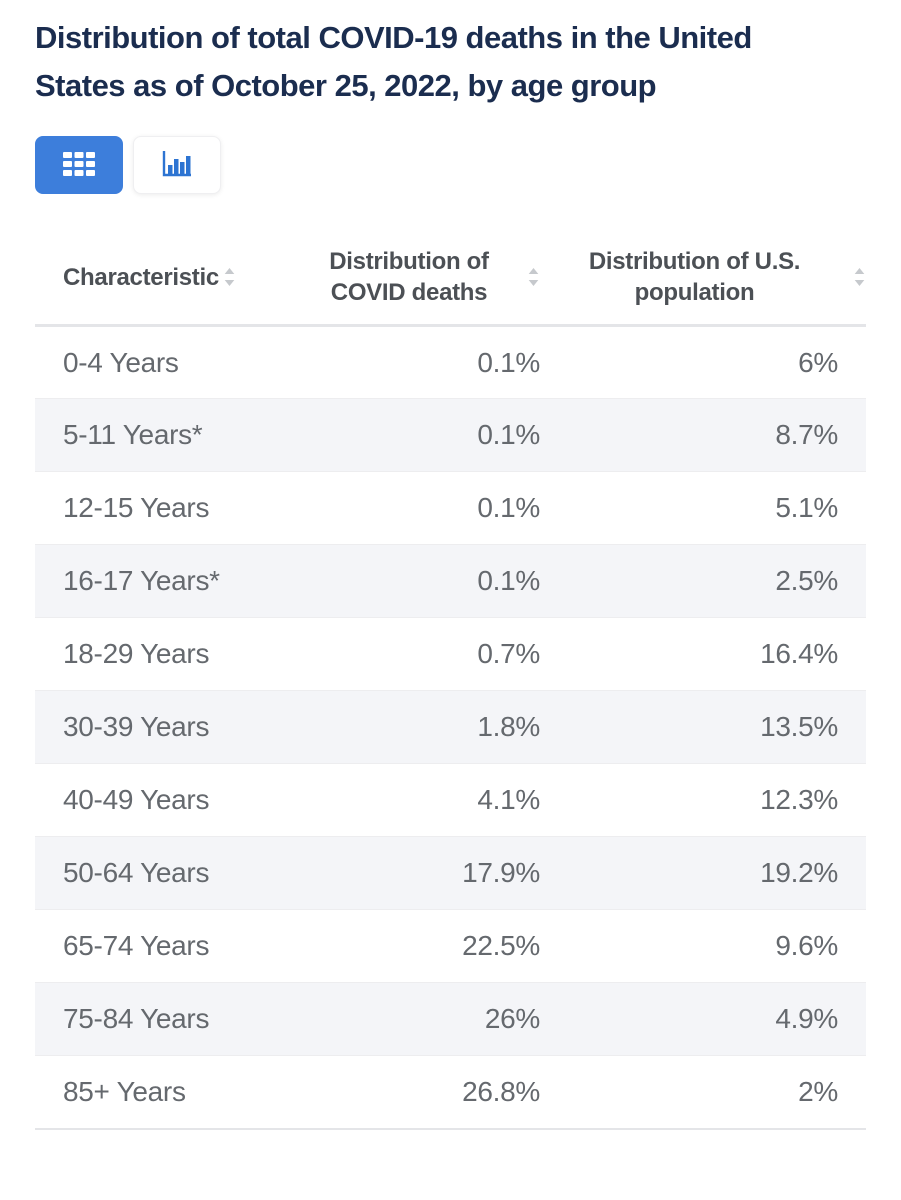 The width and height of the screenshot is (901, 1200). I want to click on column-header-label: Distribution of COVID deaths, so click(409, 277).